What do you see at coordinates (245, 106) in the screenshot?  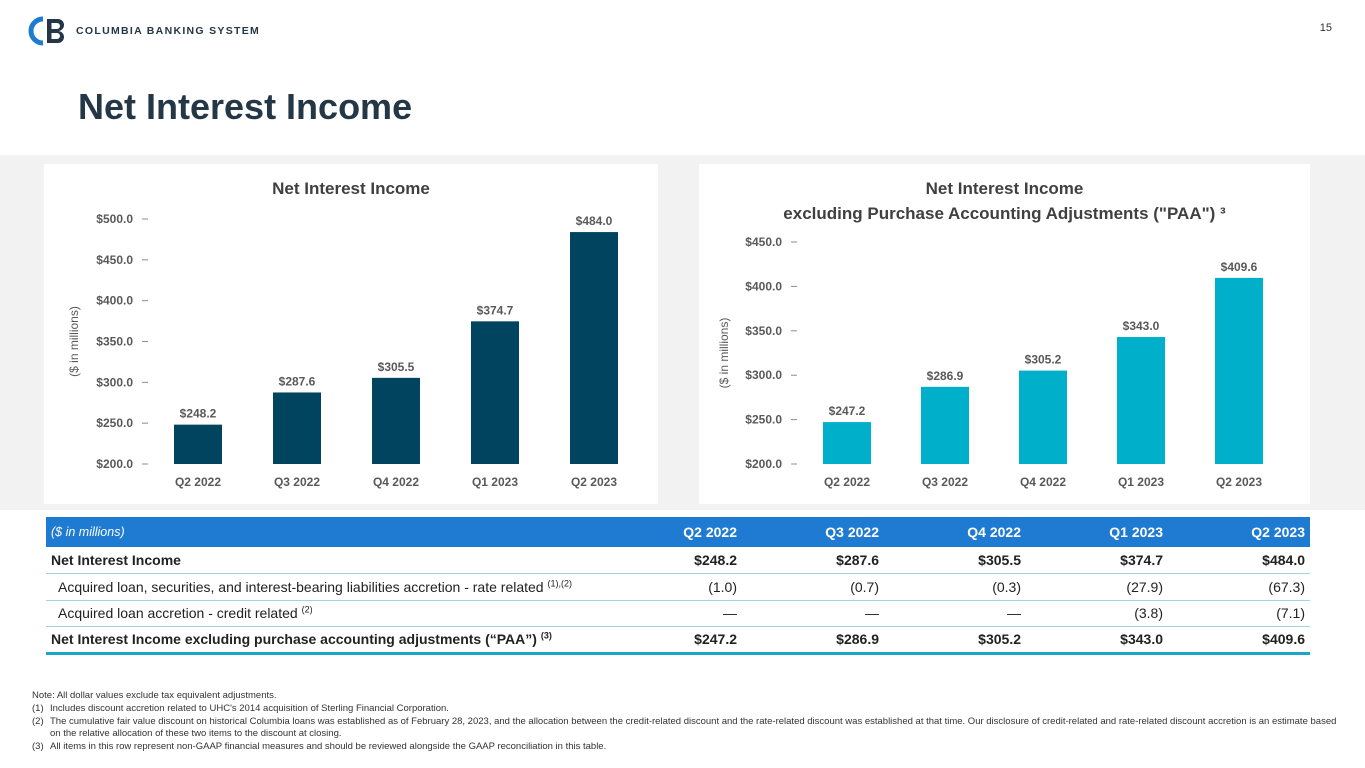 I see `page-title: Net Interest Income` at bounding box center [245, 106].